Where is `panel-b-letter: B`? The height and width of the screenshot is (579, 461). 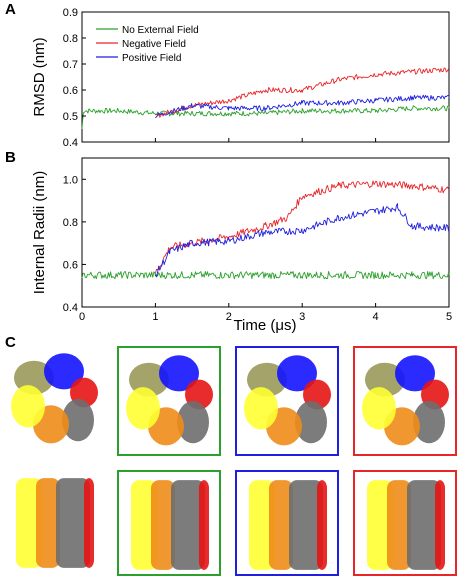
panel-b-letter: B is located at coordinates (10, 157).